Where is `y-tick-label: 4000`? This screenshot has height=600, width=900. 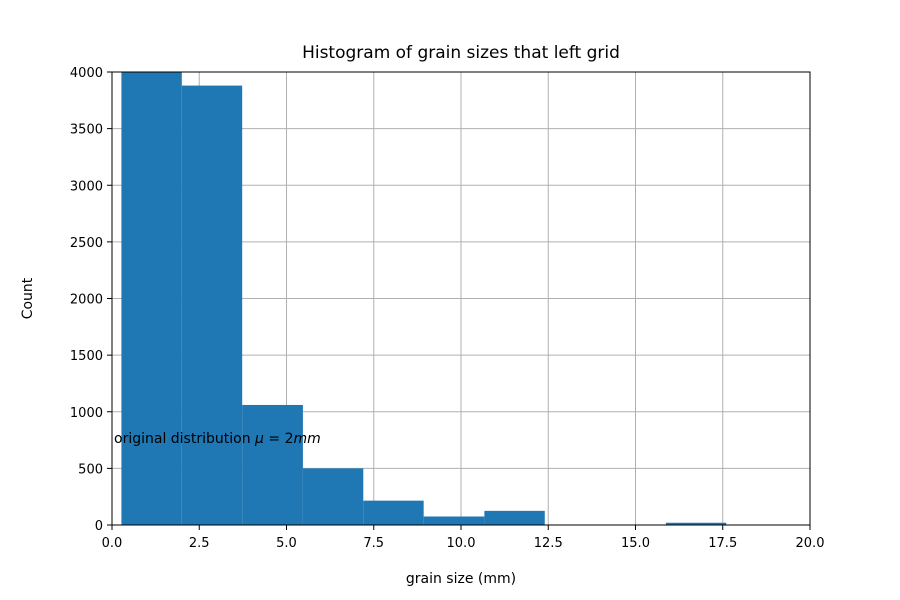
y-tick-label: 4000 is located at coordinates (86, 73).